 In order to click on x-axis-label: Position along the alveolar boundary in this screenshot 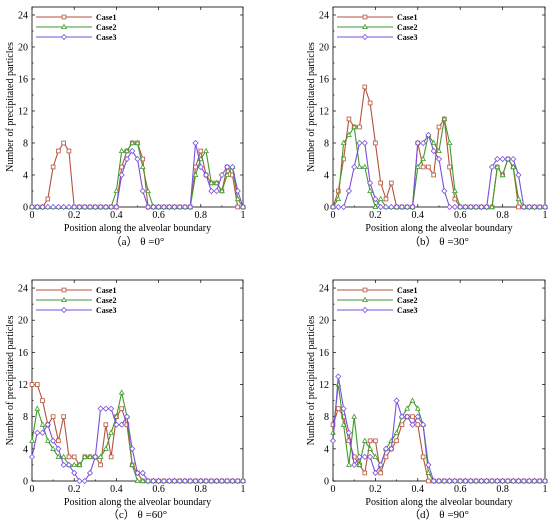, I will do `click(137, 502)`.